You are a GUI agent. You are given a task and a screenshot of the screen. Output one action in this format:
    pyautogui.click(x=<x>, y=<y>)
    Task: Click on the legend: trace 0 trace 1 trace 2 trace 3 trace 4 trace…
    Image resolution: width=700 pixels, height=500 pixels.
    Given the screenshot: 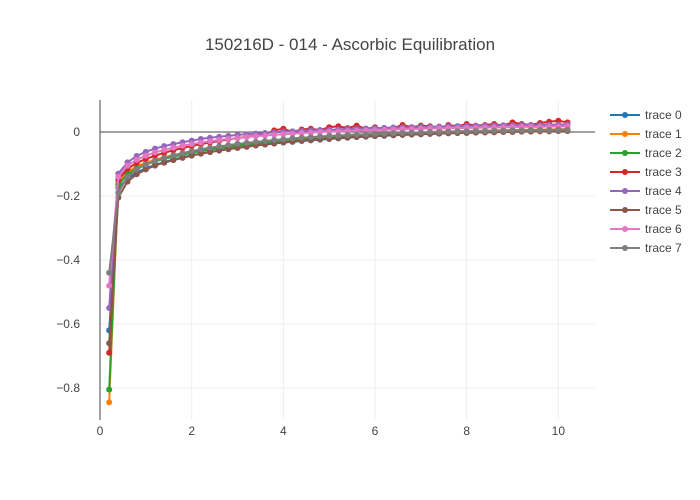 What is the action you would take?
    pyautogui.click(x=646, y=181)
    